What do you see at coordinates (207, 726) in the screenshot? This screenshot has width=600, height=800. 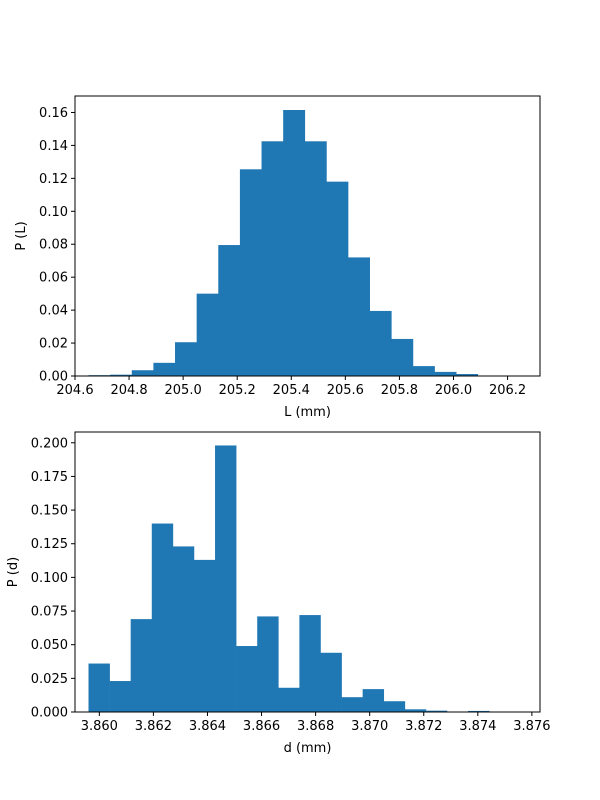 I see `diameter-x-tick-label: 3.864` at bounding box center [207, 726].